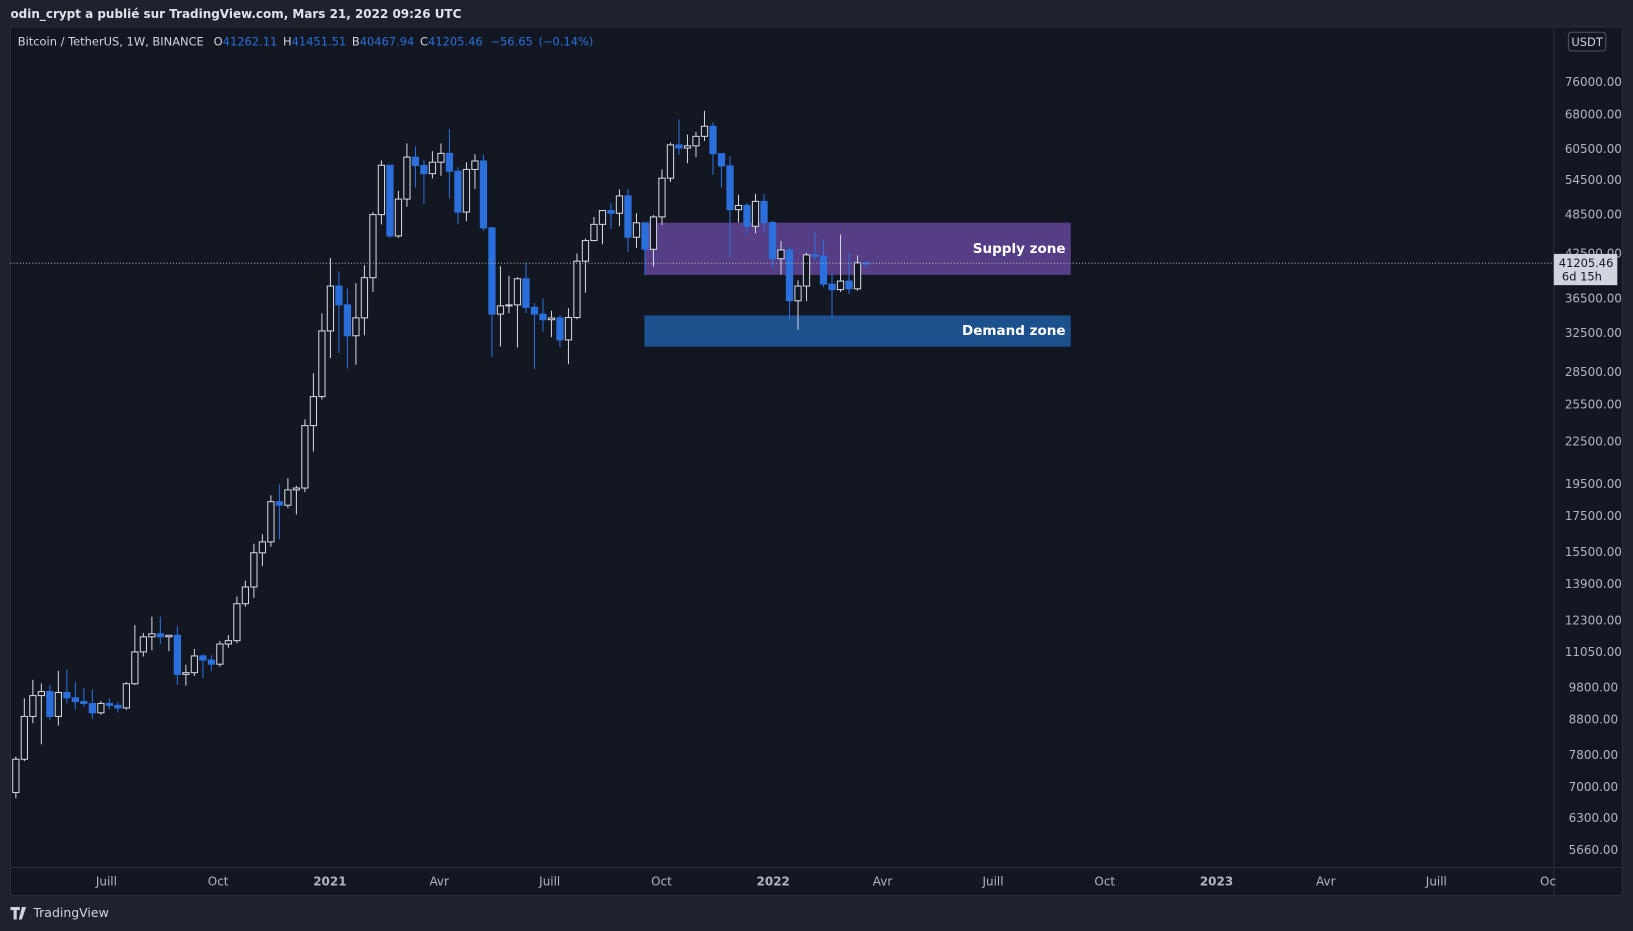 The image size is (1633, 931). What do you see at coordinates (1593, 516) in the screenshot?
I see `y-tick-label: 17500.00` at bounding box center [1593, 516].